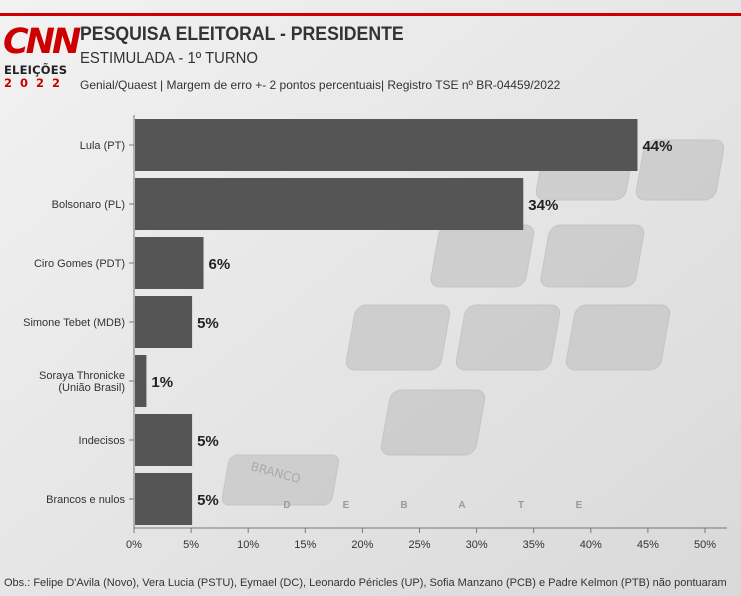 This screenshot has height=596, width=741. Describe the element at coordinates (88, 205) in the screenshot. I see `category-label: Bolsonaro (PL)` at that location.